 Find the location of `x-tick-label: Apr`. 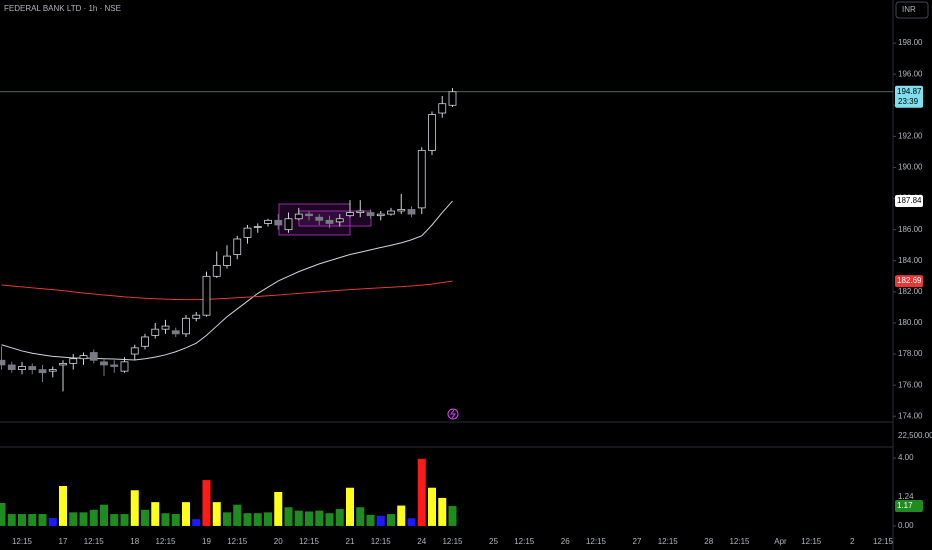

x-tick-label: Apr is located at coordinates (780, 541).